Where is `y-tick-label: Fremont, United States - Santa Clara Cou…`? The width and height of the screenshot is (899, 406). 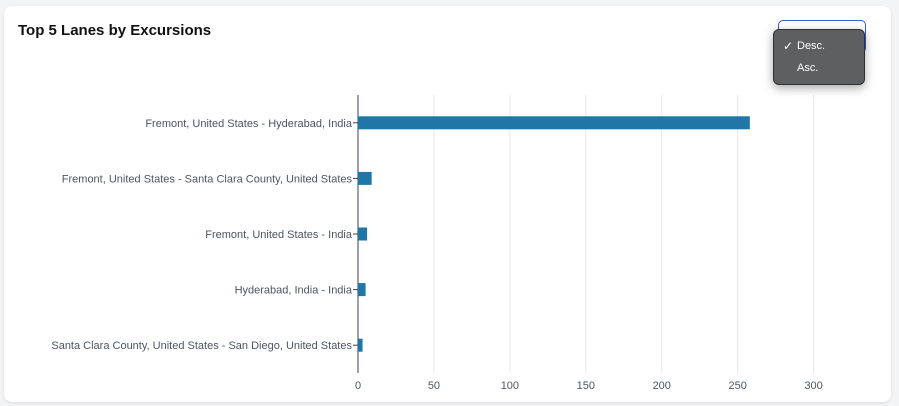 y-tick-label: Fremont, United States - Santa Clara Cou… is located at coordinates (207, 179).